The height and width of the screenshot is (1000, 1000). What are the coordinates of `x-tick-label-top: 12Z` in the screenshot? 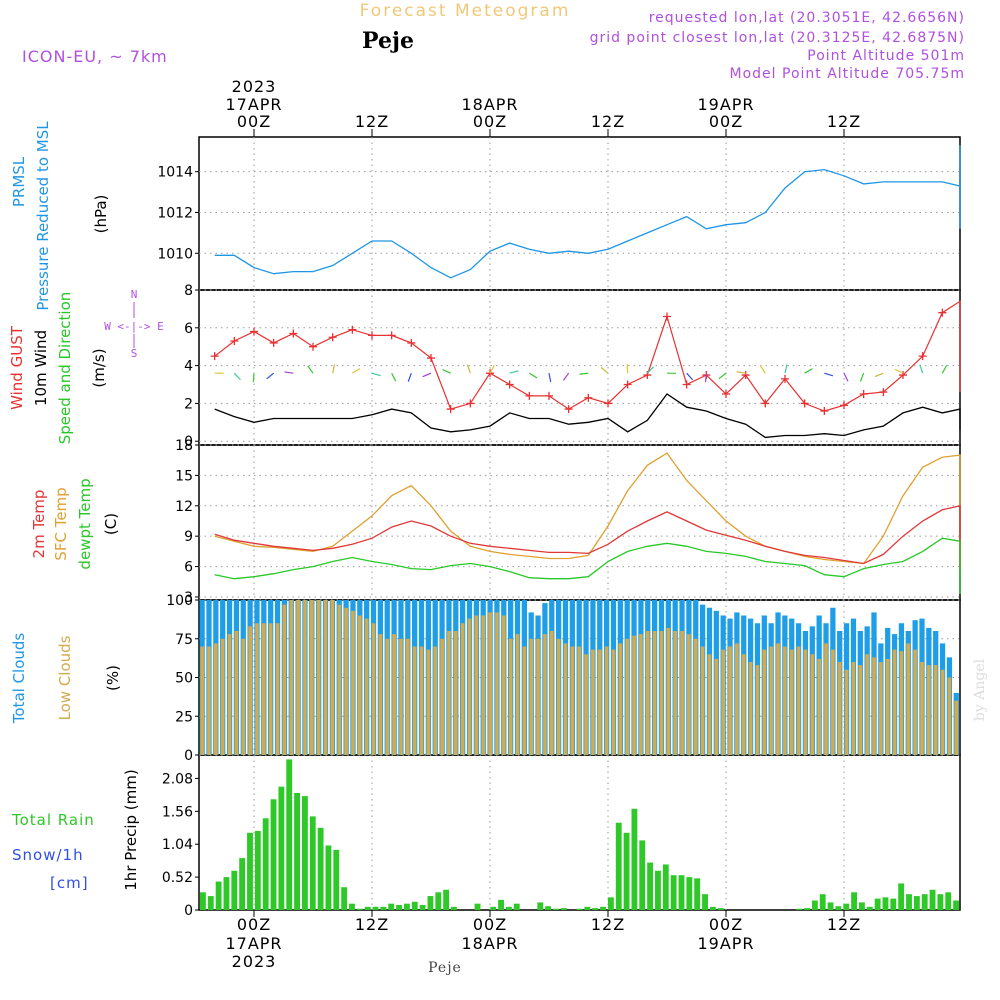 It's located at (608, 121).